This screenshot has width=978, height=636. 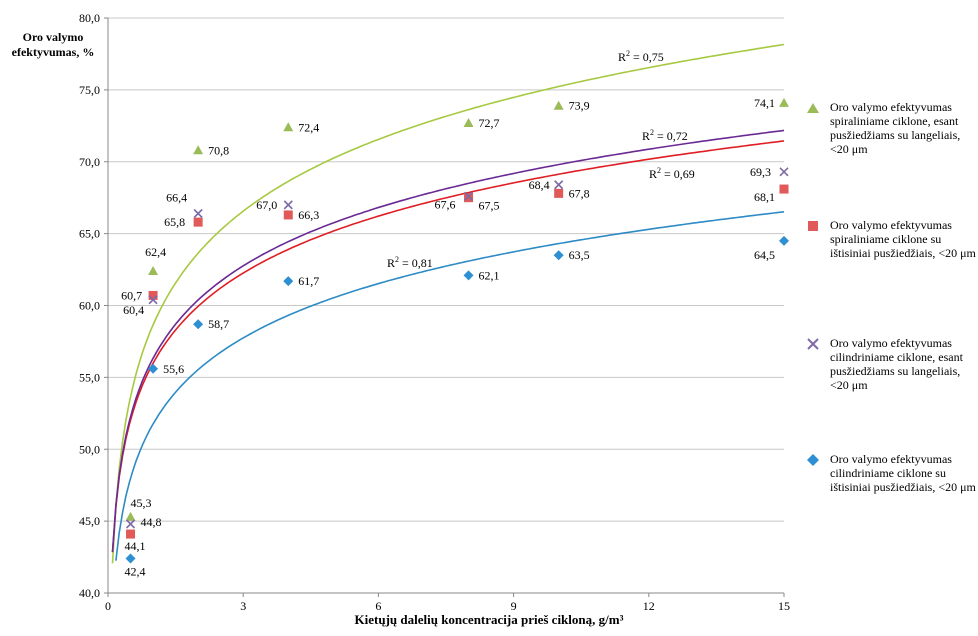 What do you see at coordinates (489, 275) in the screenshot?
I see `data-label: 62,1` at bounding box center [489, 275].